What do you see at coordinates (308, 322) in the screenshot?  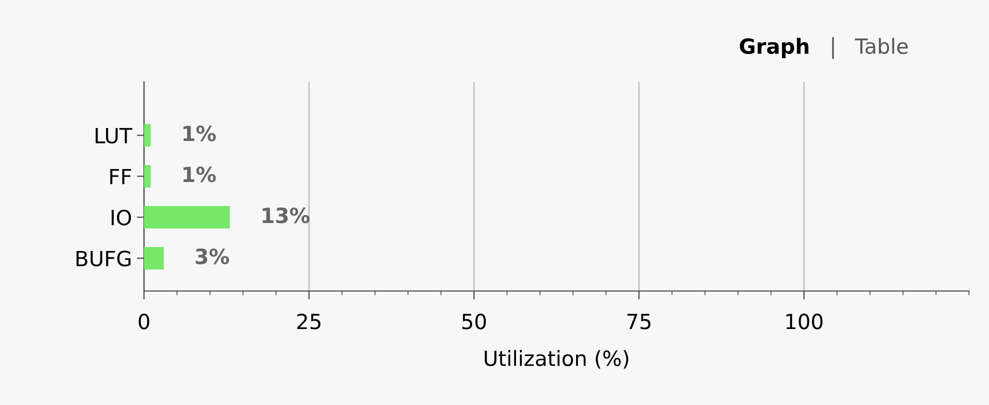 I see `x-tick-label: 25` at bounding box center [308, 322].